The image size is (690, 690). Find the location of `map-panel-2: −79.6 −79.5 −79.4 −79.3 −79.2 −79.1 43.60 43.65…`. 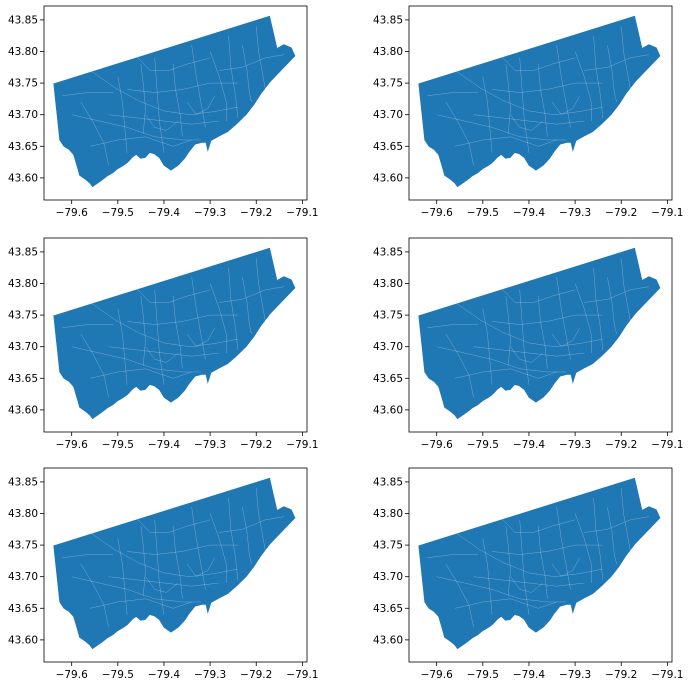

map-panel-2: −79.6 −79.5 −79.4 −79.3 −79.2 −79.1 43.60 43.65… is located at coordinates (528, 112).